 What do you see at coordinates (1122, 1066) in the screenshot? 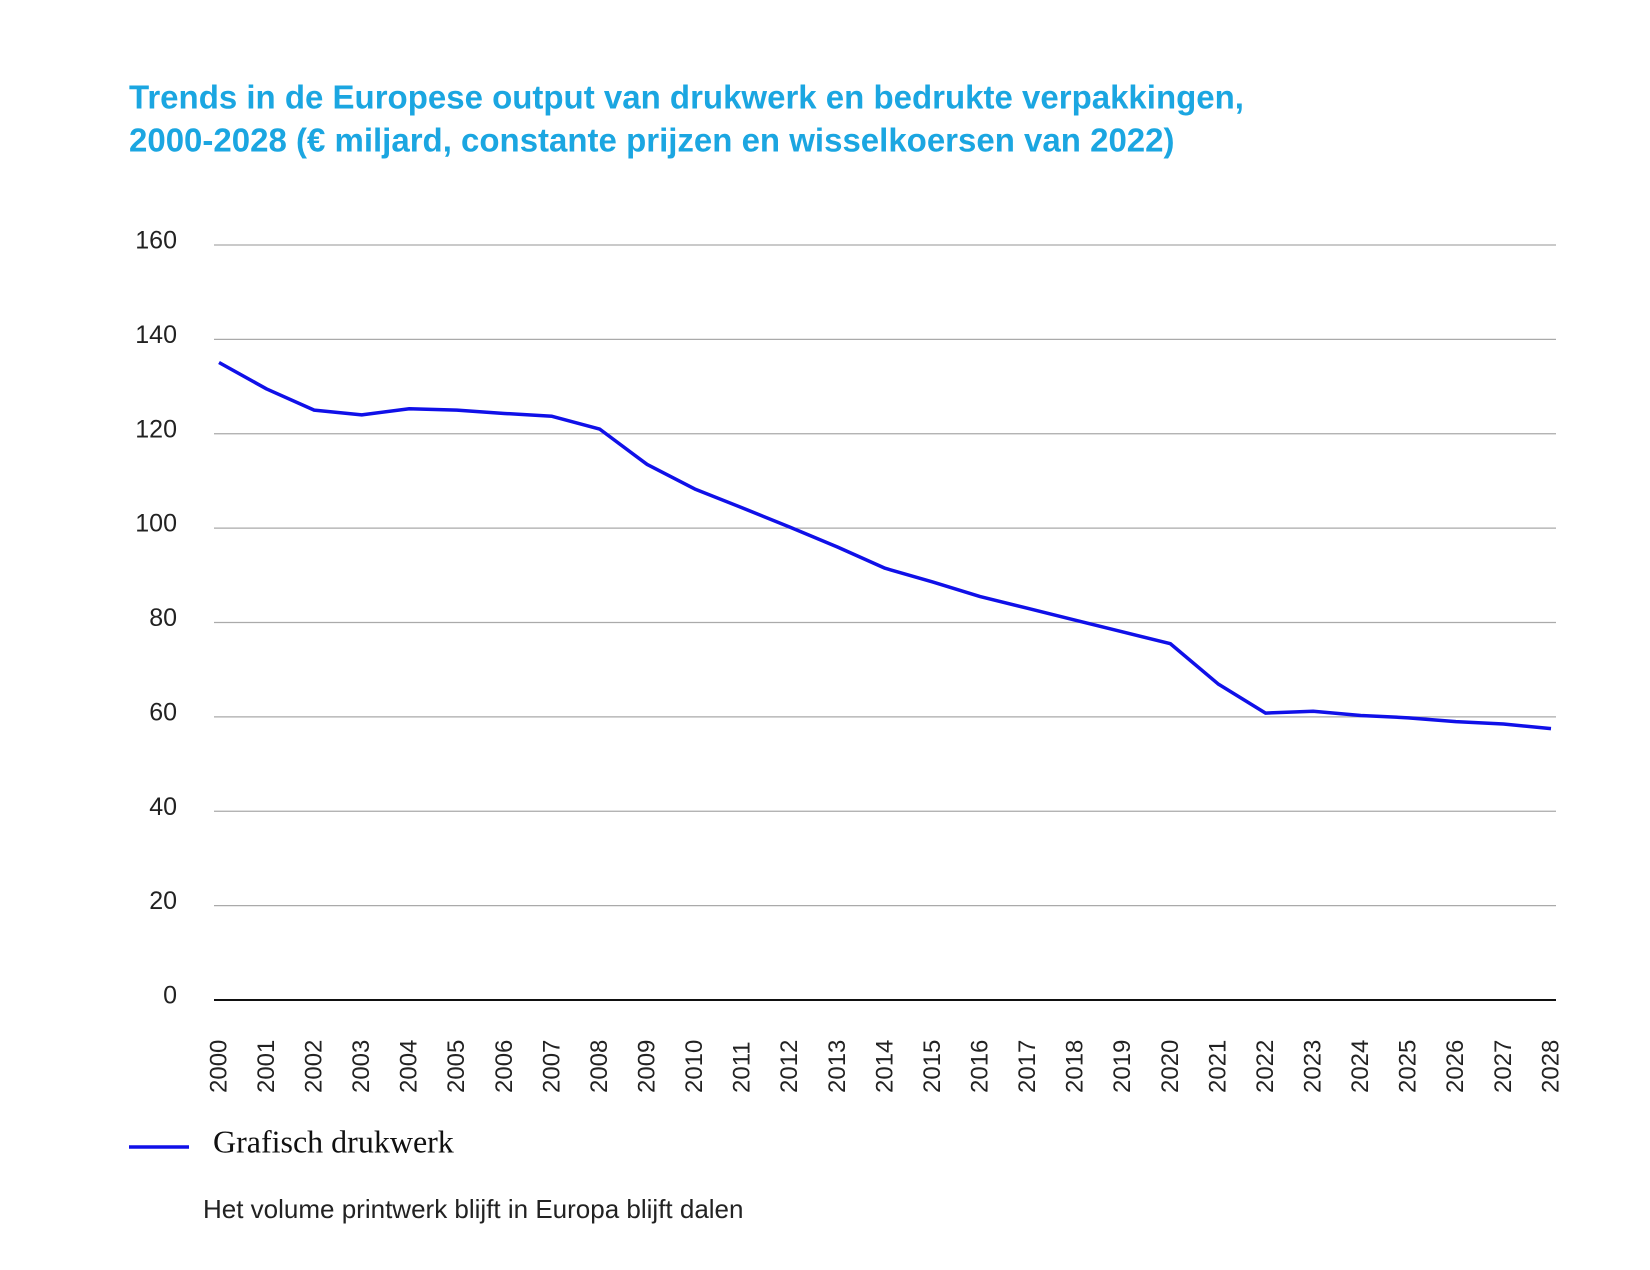
I see `x-tick-label: 2019` at bounding box center [1122, 1066].